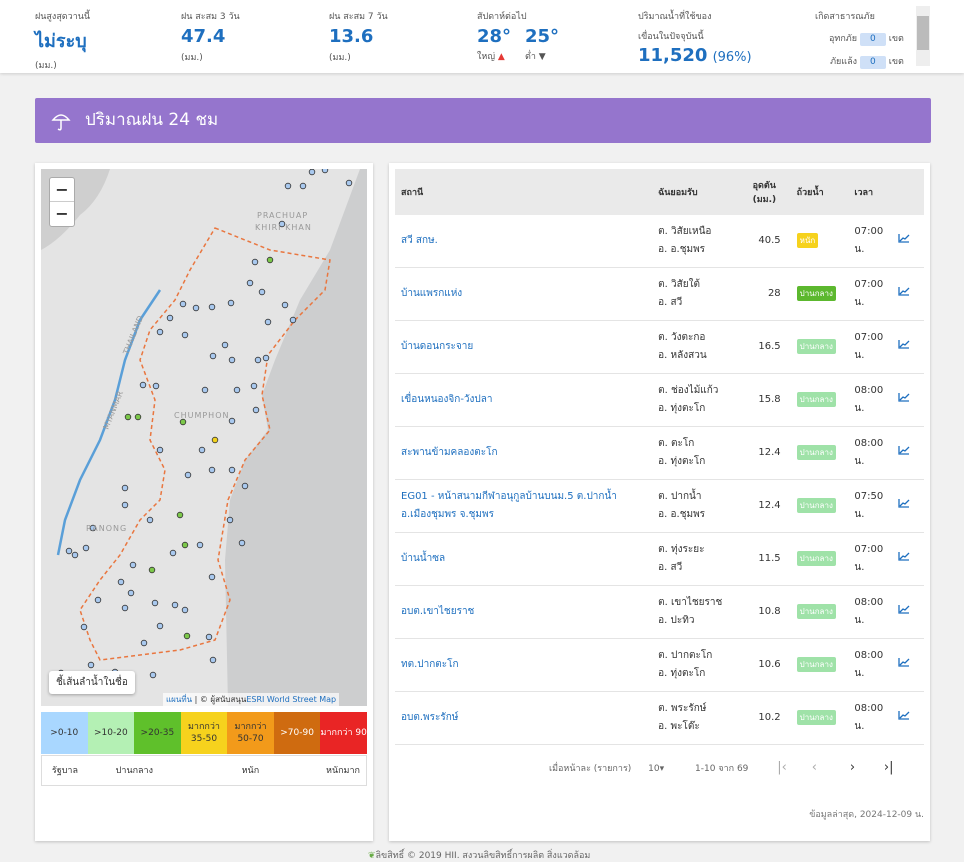  I want to click on stat: สัปดาห์ต่อไป 28° 25° ใหญ่ ▲ ต่ำ ▼, so click(532, 36).